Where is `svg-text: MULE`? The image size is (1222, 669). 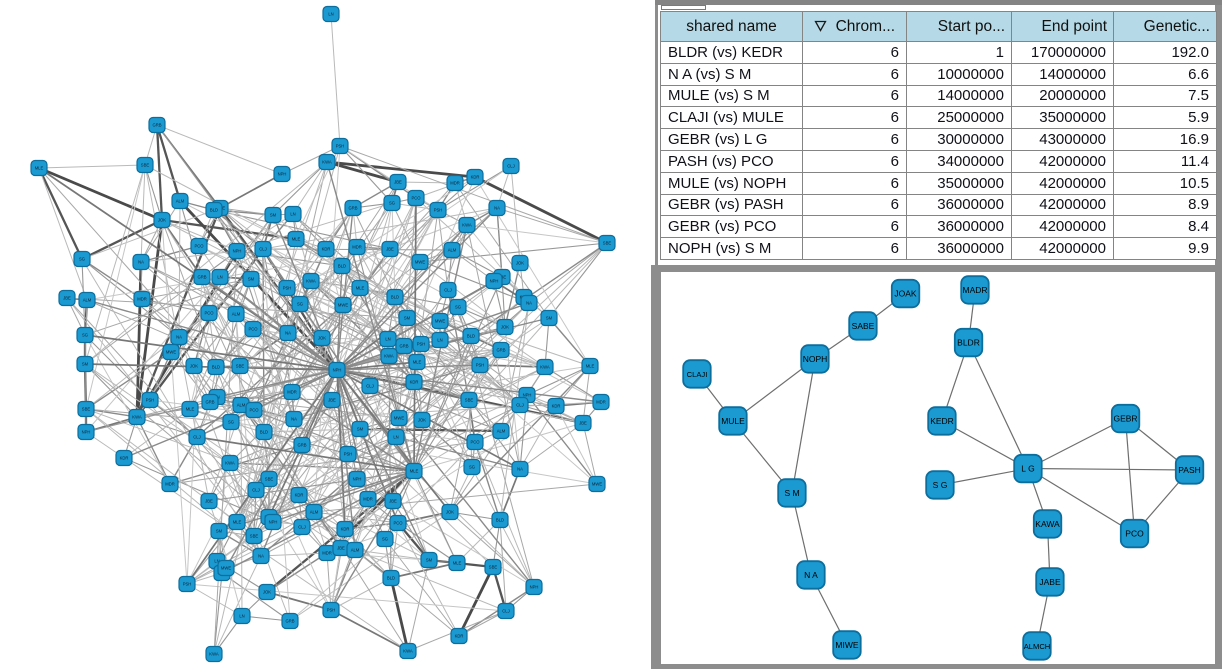 svg-text: MULE is located at coordinates (733, 421).